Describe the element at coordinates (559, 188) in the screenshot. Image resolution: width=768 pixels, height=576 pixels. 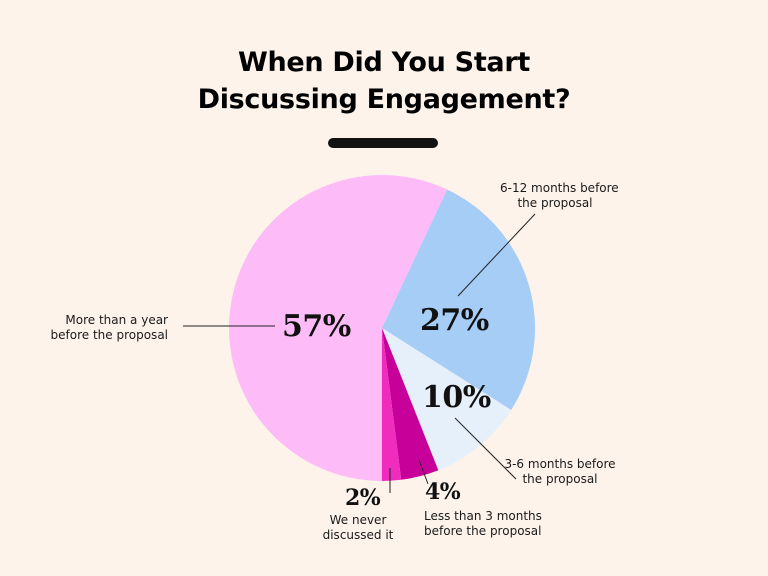
I see `slice-label-line: 6-12 months before` at that location.